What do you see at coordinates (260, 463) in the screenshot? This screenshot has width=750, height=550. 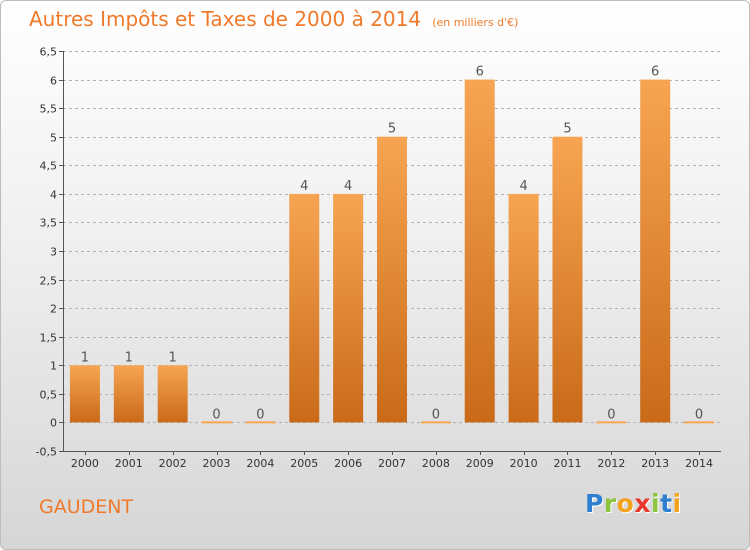 I see `x-tick-label: 2004` at bounding box center [260, 463].